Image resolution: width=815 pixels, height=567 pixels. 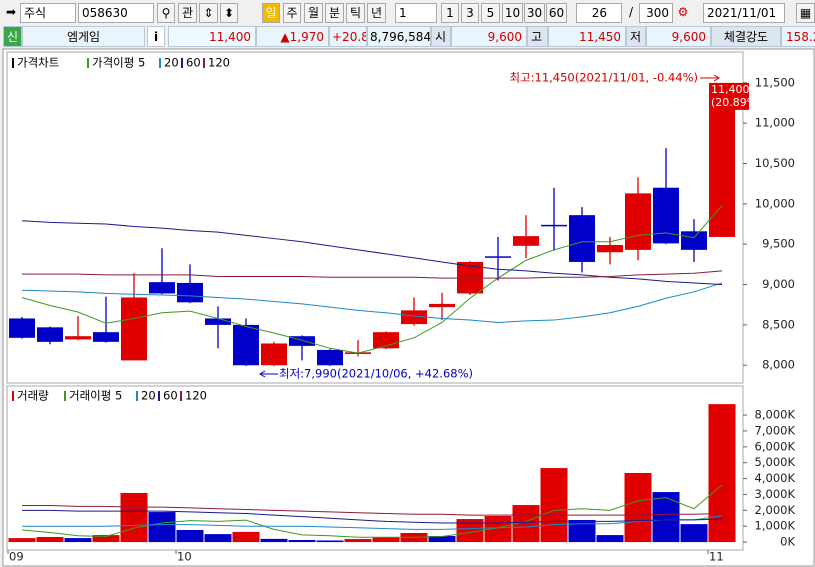 What do you see at coordinates (399, 36) in the screenshot?
I see `volume: 8,796,584` at bounding box center [399, 36].